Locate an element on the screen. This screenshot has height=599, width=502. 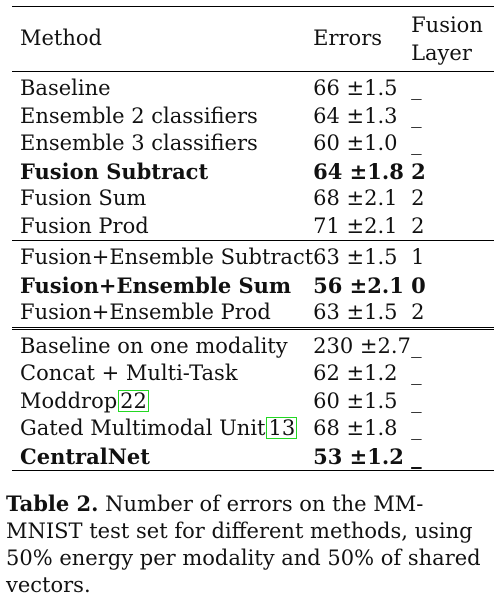
table-row: Fusion Subtract 64 ±1.8 2 is located at coordinates (253, 172).